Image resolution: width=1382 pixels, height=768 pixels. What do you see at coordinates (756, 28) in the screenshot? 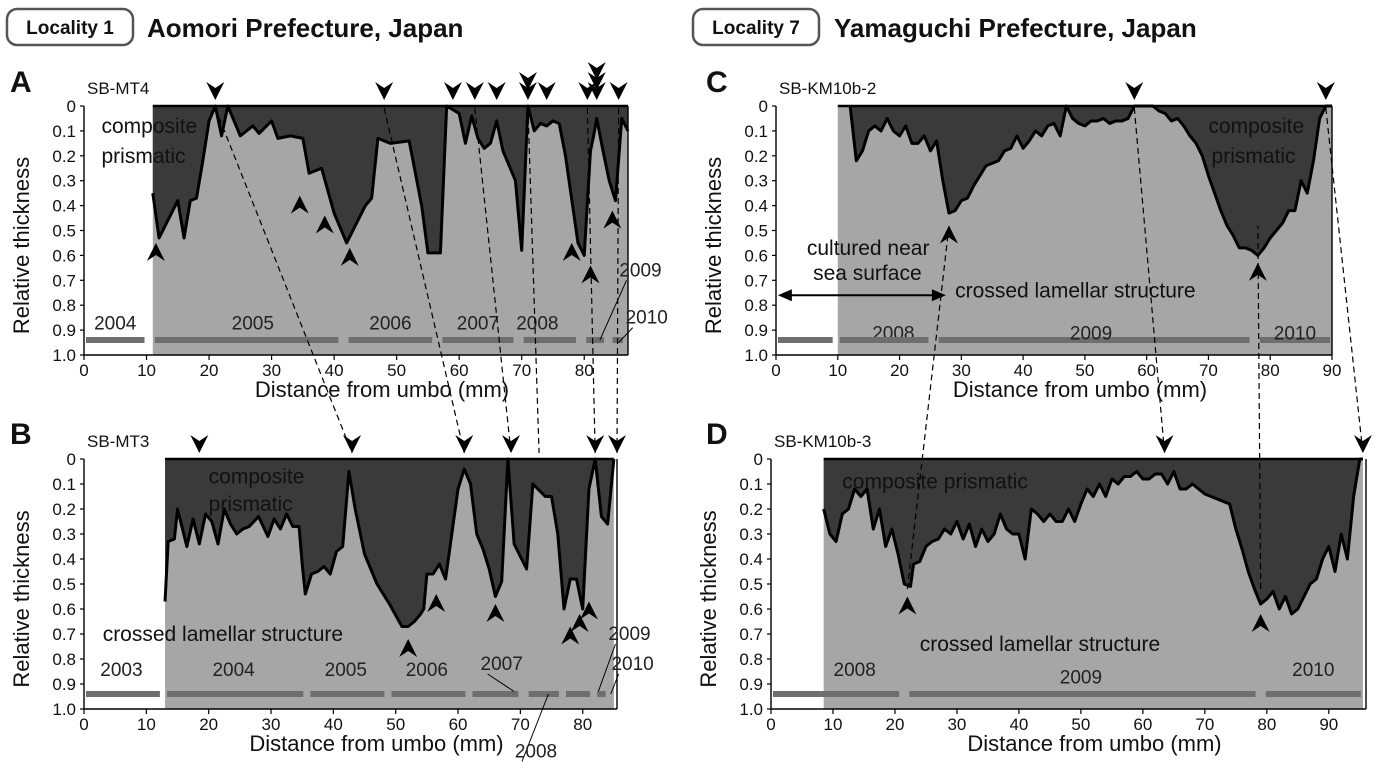
I see `locality-label-right: Locality 7` at bounding box center [756, 28].